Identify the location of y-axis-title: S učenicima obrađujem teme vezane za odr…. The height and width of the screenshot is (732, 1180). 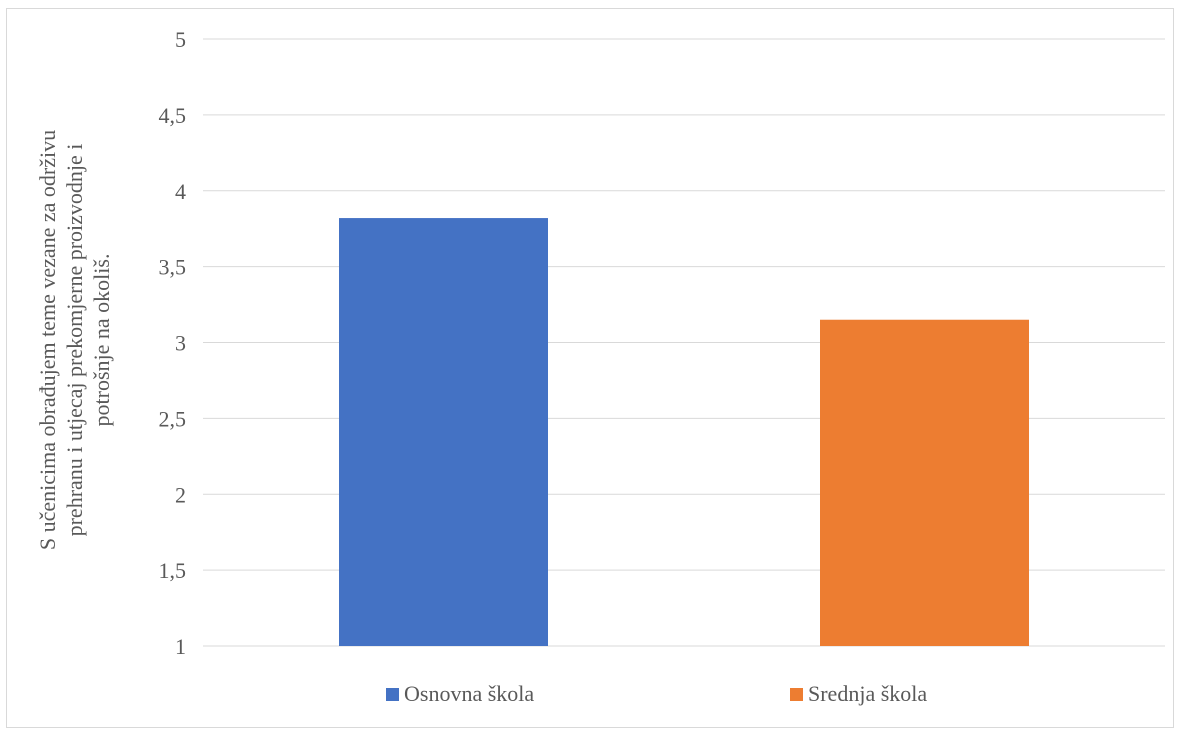
(74, 340).